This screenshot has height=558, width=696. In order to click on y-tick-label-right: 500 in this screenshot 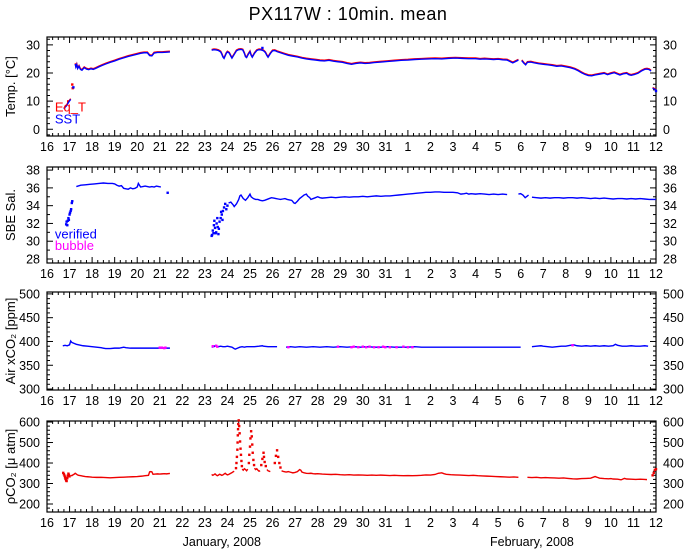, I will do `click(673, 294)`.